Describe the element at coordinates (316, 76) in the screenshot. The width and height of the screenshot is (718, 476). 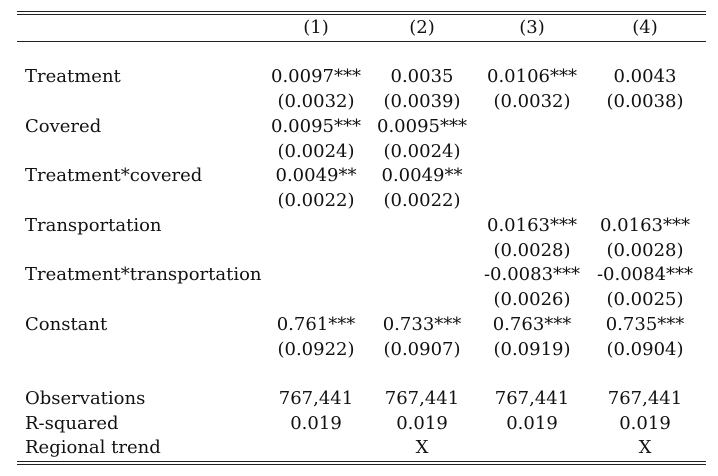
I see `coef-treatment-1: 0.0097***` at that location.